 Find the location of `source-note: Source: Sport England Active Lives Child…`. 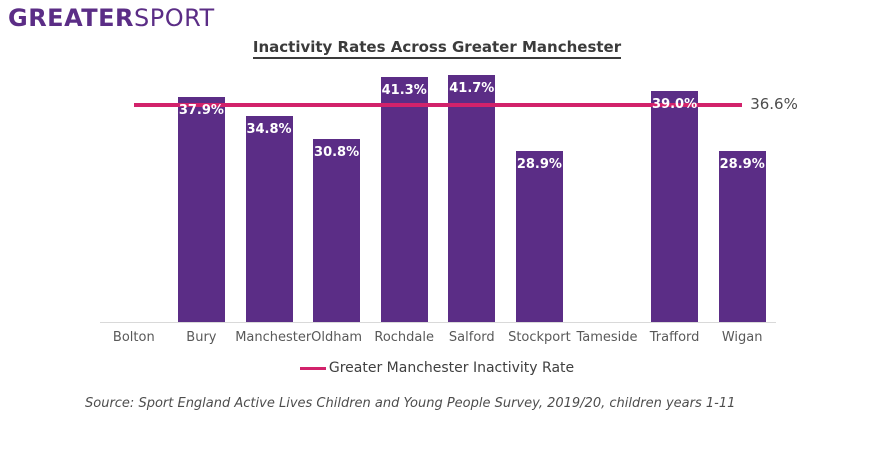

source-note: Source: Sport England Active Lives Child… is located at coordinates (410, 403).